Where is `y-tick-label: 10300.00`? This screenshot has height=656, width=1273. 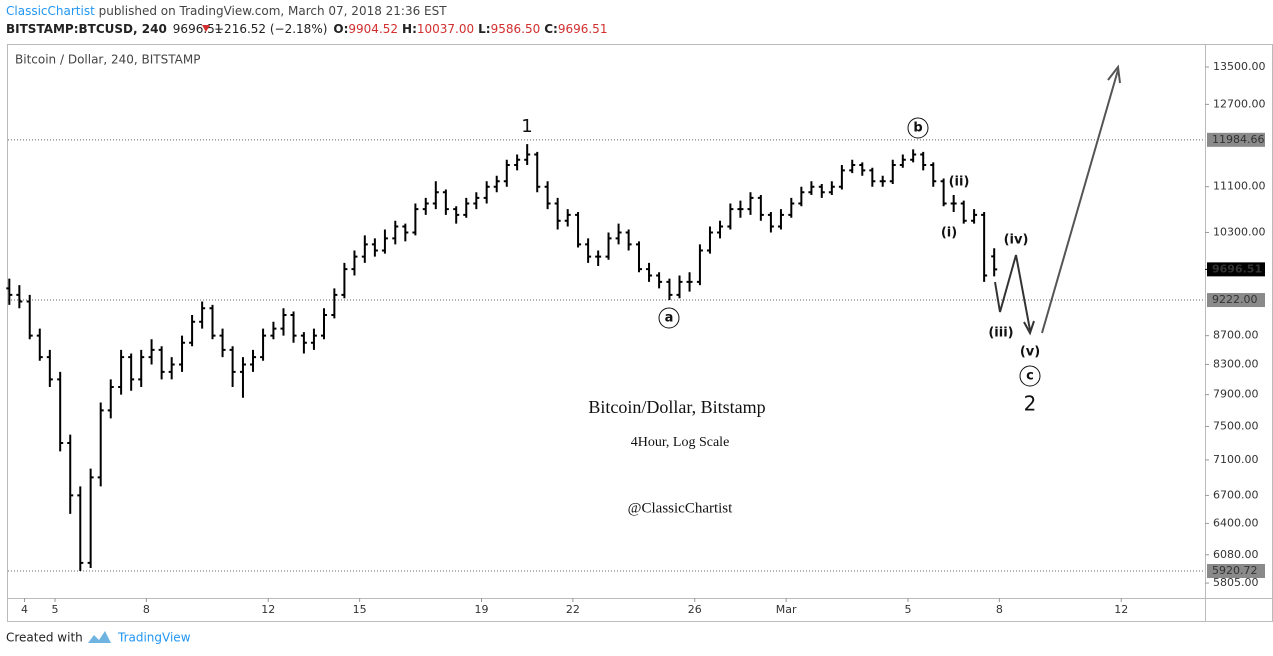
y-tick-label: 10300.00 is located at coordinates (1239, 231).